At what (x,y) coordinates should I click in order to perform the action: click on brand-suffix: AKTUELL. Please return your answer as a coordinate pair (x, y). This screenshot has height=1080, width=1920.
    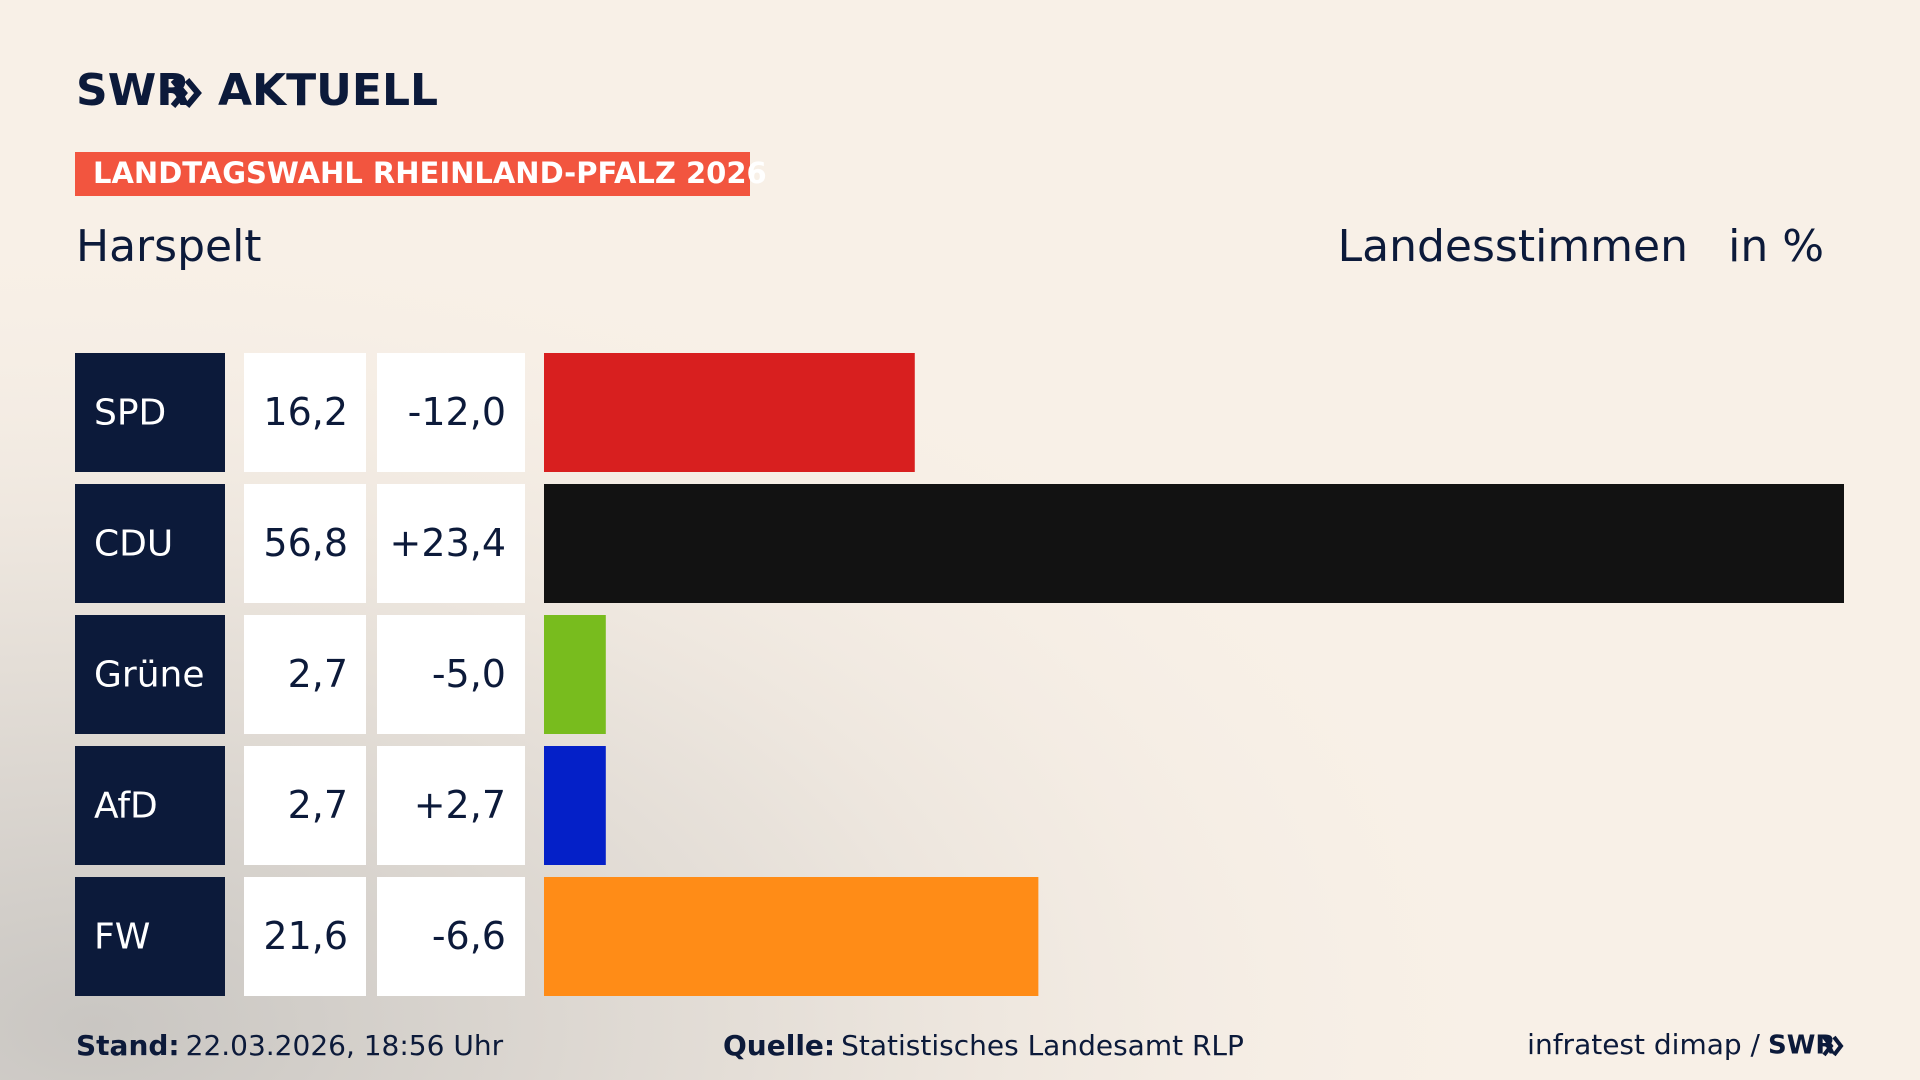
    Looking at the image, I should click on (328, 90).